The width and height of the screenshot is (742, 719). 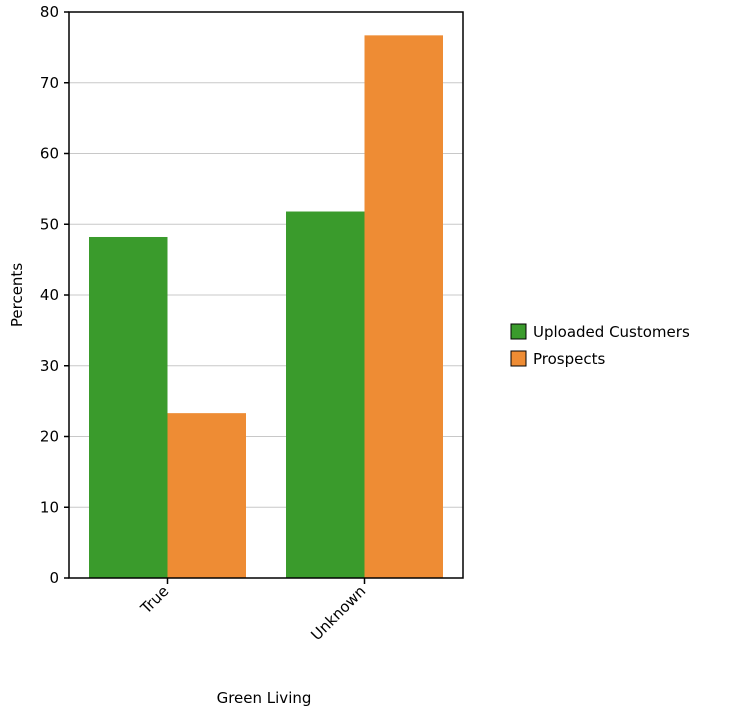 What do you see at coordinates (17, 295) in the screenshot?
I see `y-axis-label: Percents` at bounding box center [17, 295].